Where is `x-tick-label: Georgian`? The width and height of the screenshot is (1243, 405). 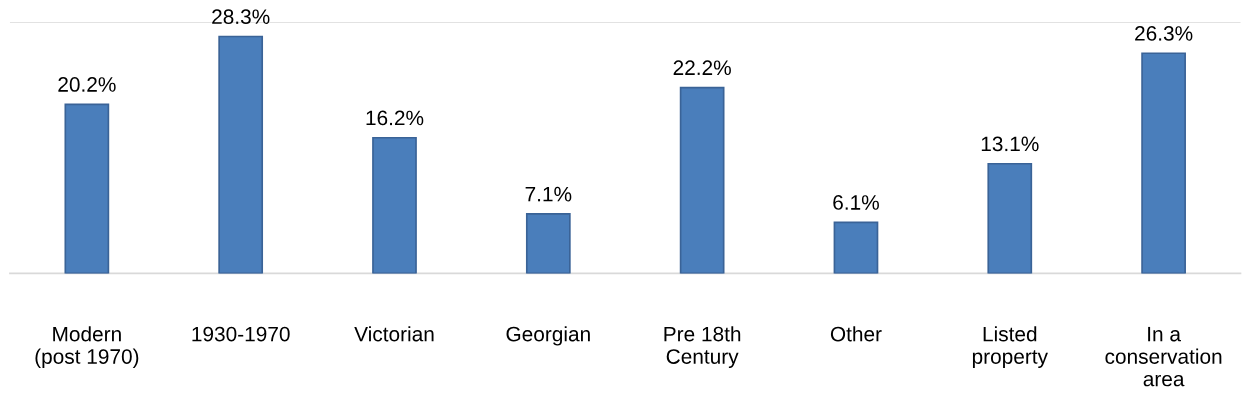 x-tick-label: Georgian is located at coordinates (548, 336).